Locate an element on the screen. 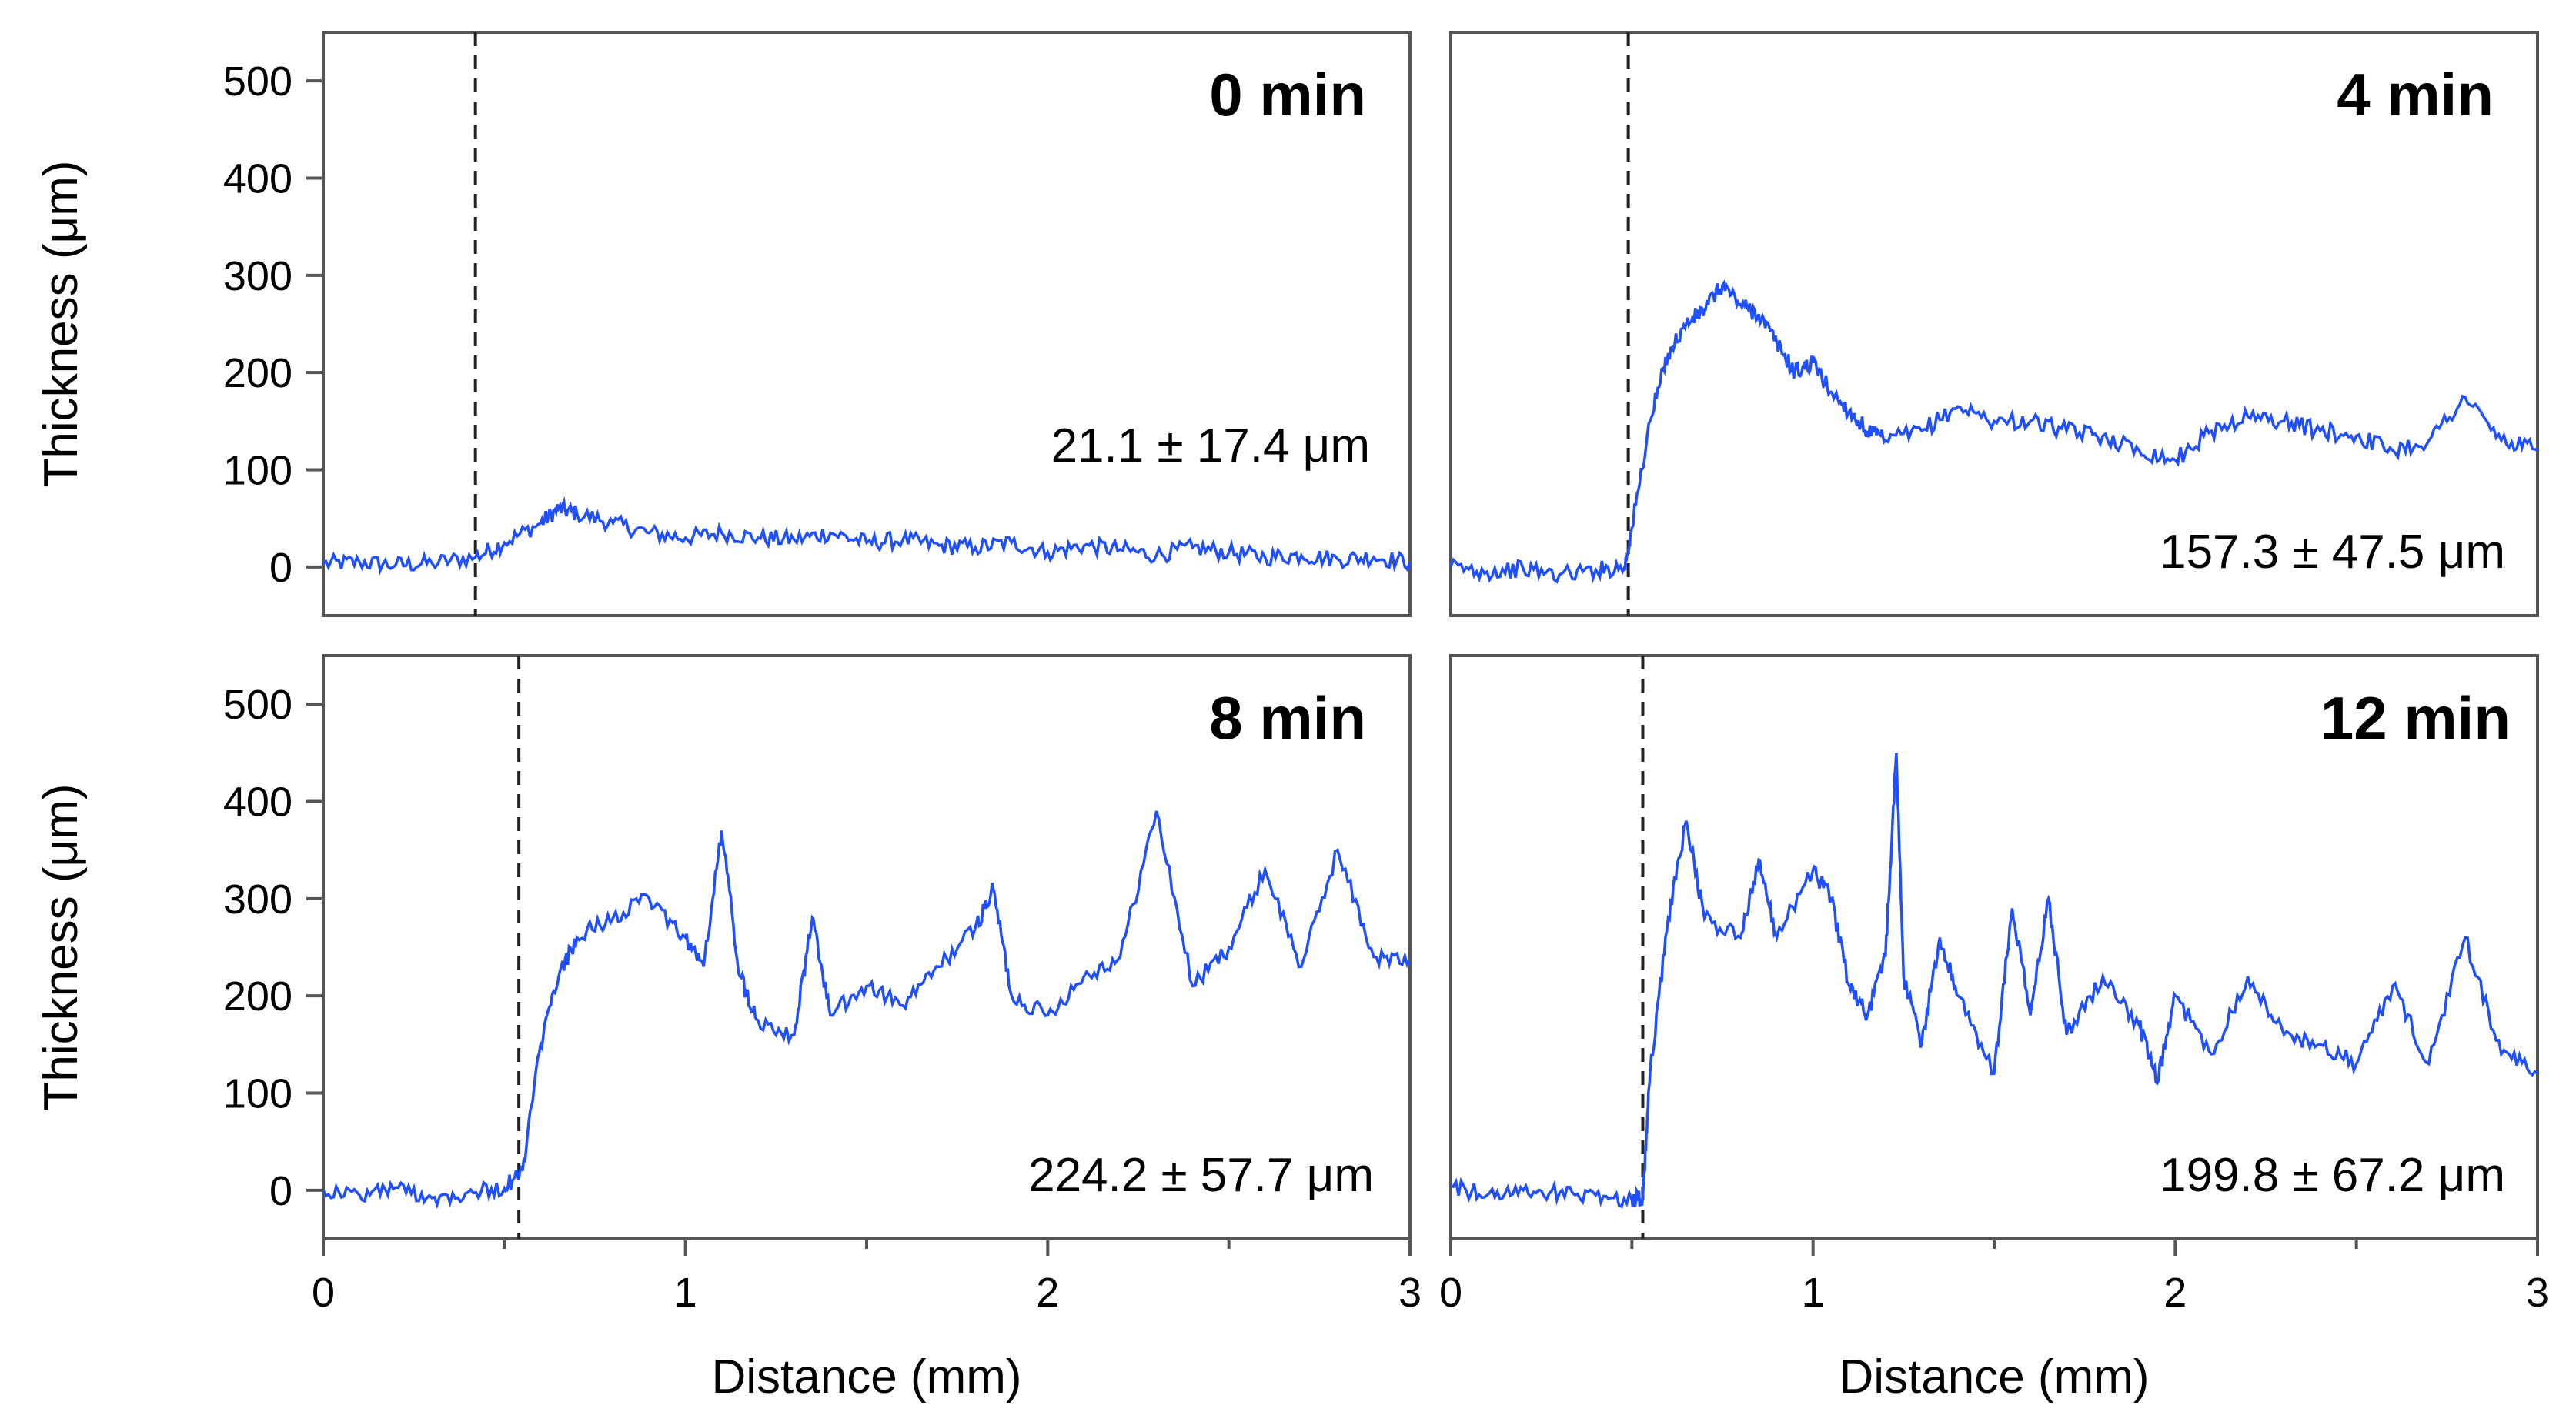  panel-title: 4 min is located at coordinates (2415, 95).